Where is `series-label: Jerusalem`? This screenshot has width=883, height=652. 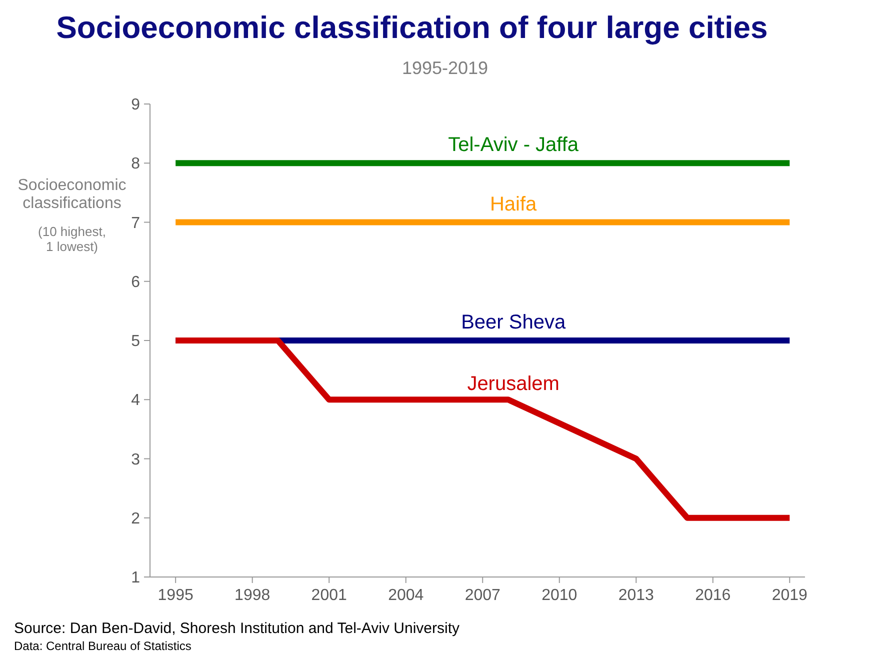 series-label: Jerusalem is located at coordinates (513, 383).